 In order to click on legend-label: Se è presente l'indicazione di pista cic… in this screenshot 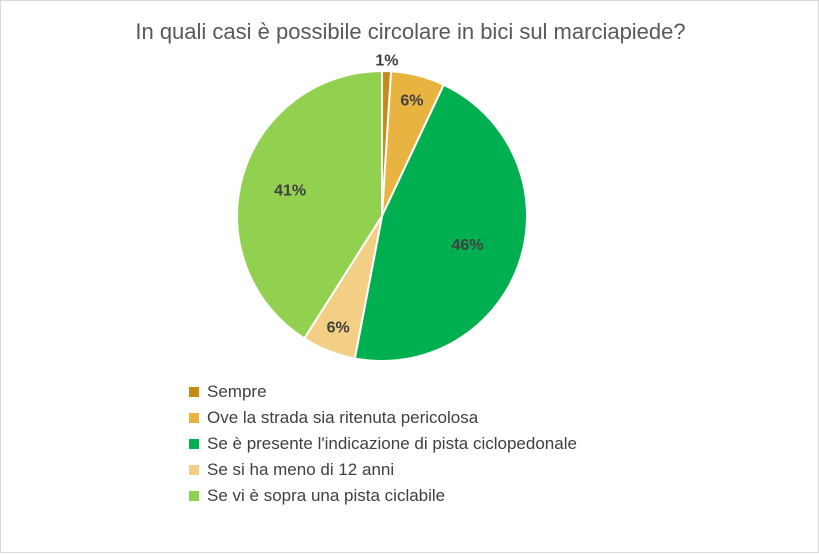, I will do `click(392, 443)`.